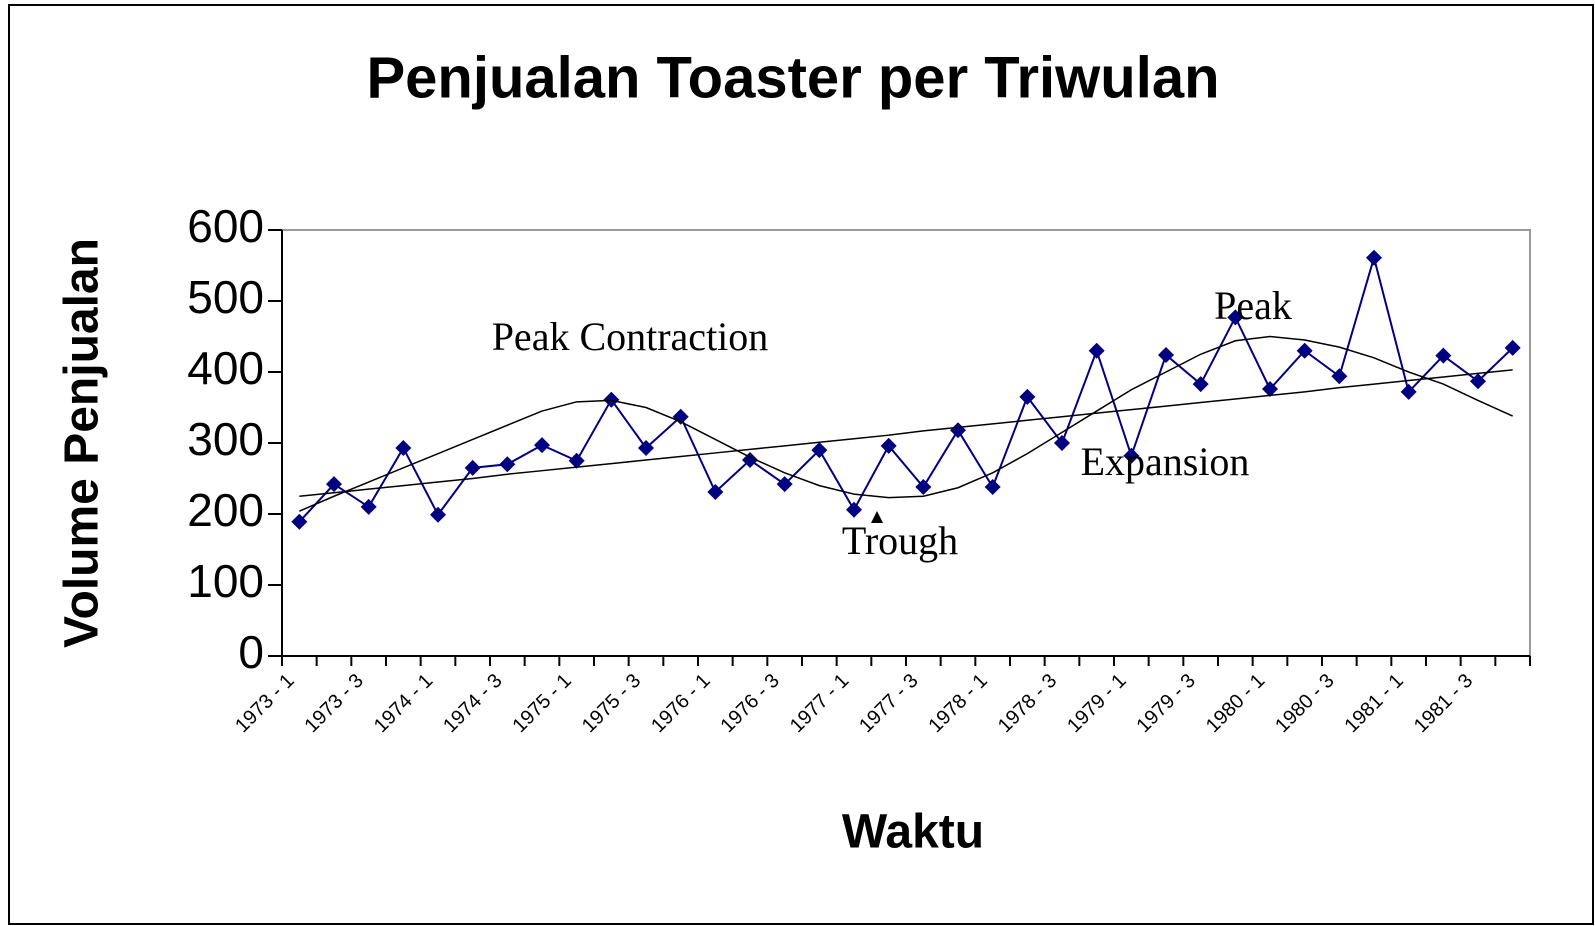 This screenshot has height=926, width=1595. What do you see at coordinates (541, 703) in the screenshot?
I see `x-tick-label: 1975 - 1` at bounding box center [541, 703].